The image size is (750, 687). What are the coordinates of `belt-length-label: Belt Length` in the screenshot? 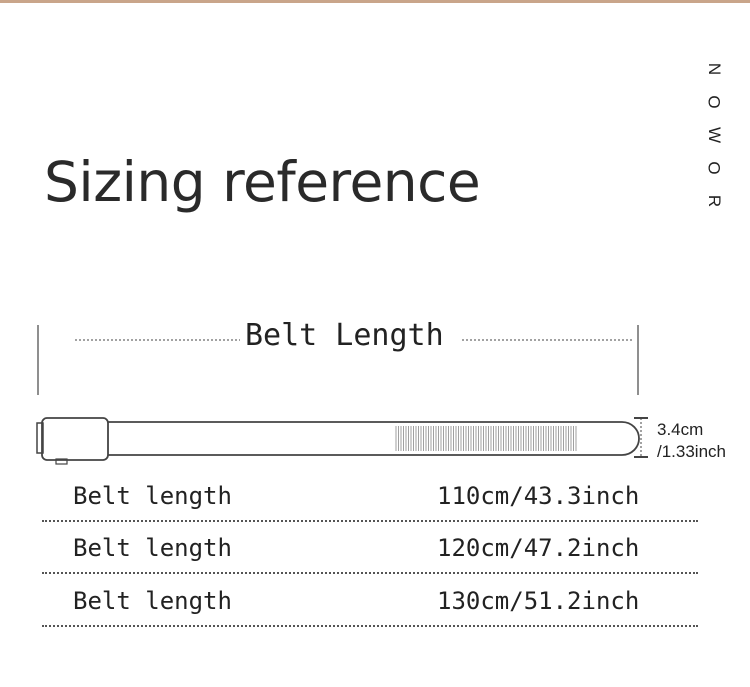 It's located at (344, 335).